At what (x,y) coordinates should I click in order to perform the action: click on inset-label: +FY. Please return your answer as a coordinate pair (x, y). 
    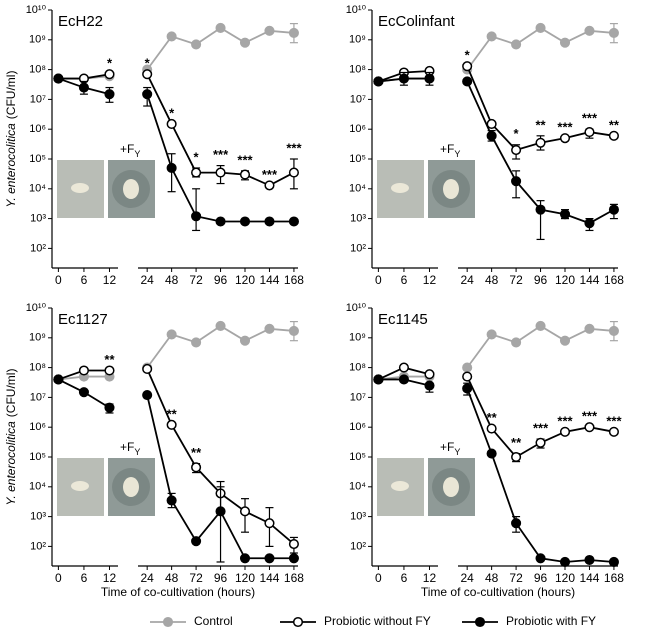
    Looking at the image, I should click on (450, 150).